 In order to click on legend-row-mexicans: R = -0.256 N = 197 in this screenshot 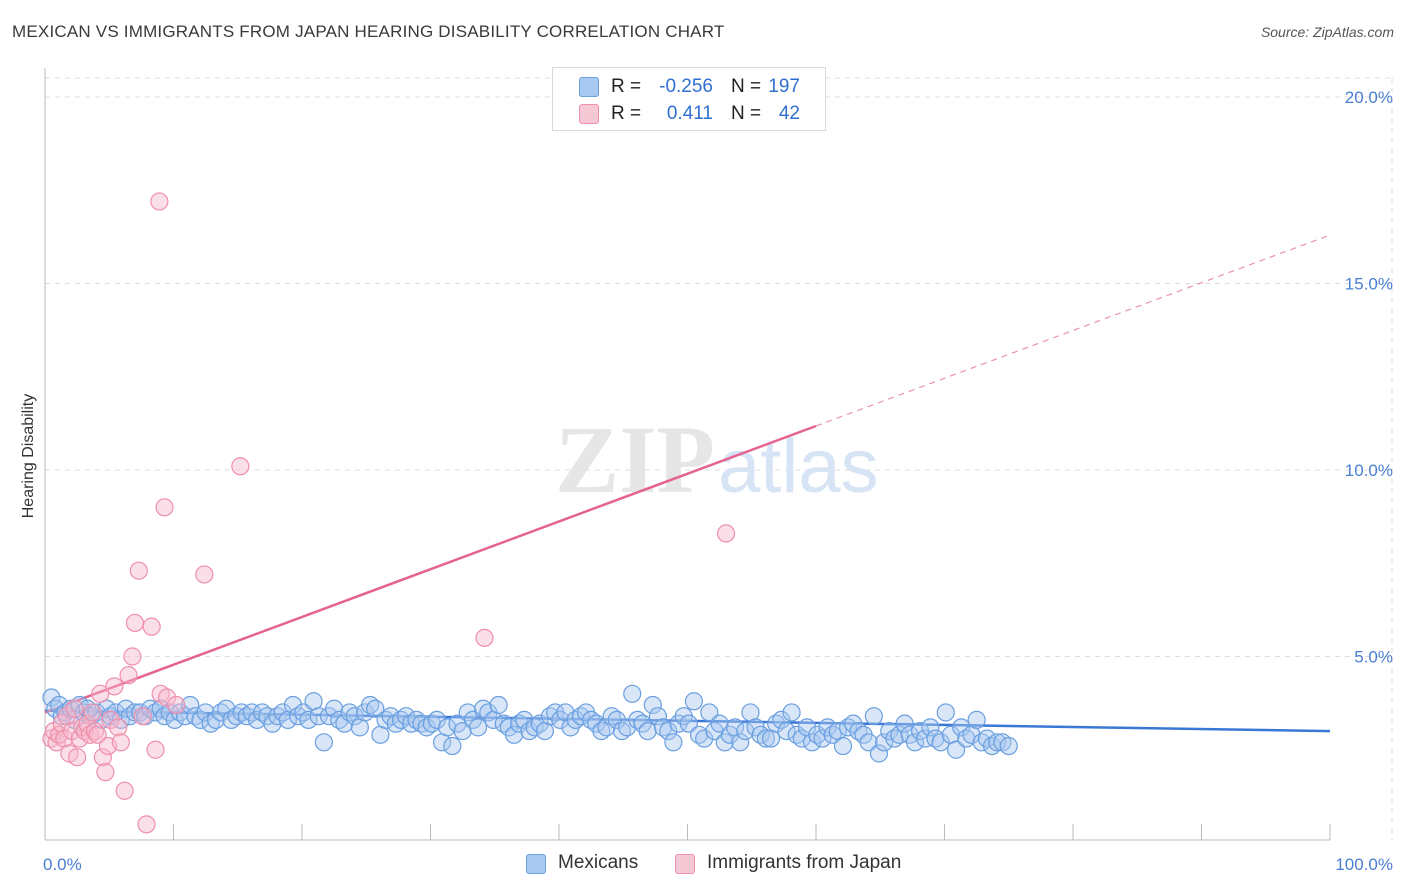, I will do `click(689, 87)`.